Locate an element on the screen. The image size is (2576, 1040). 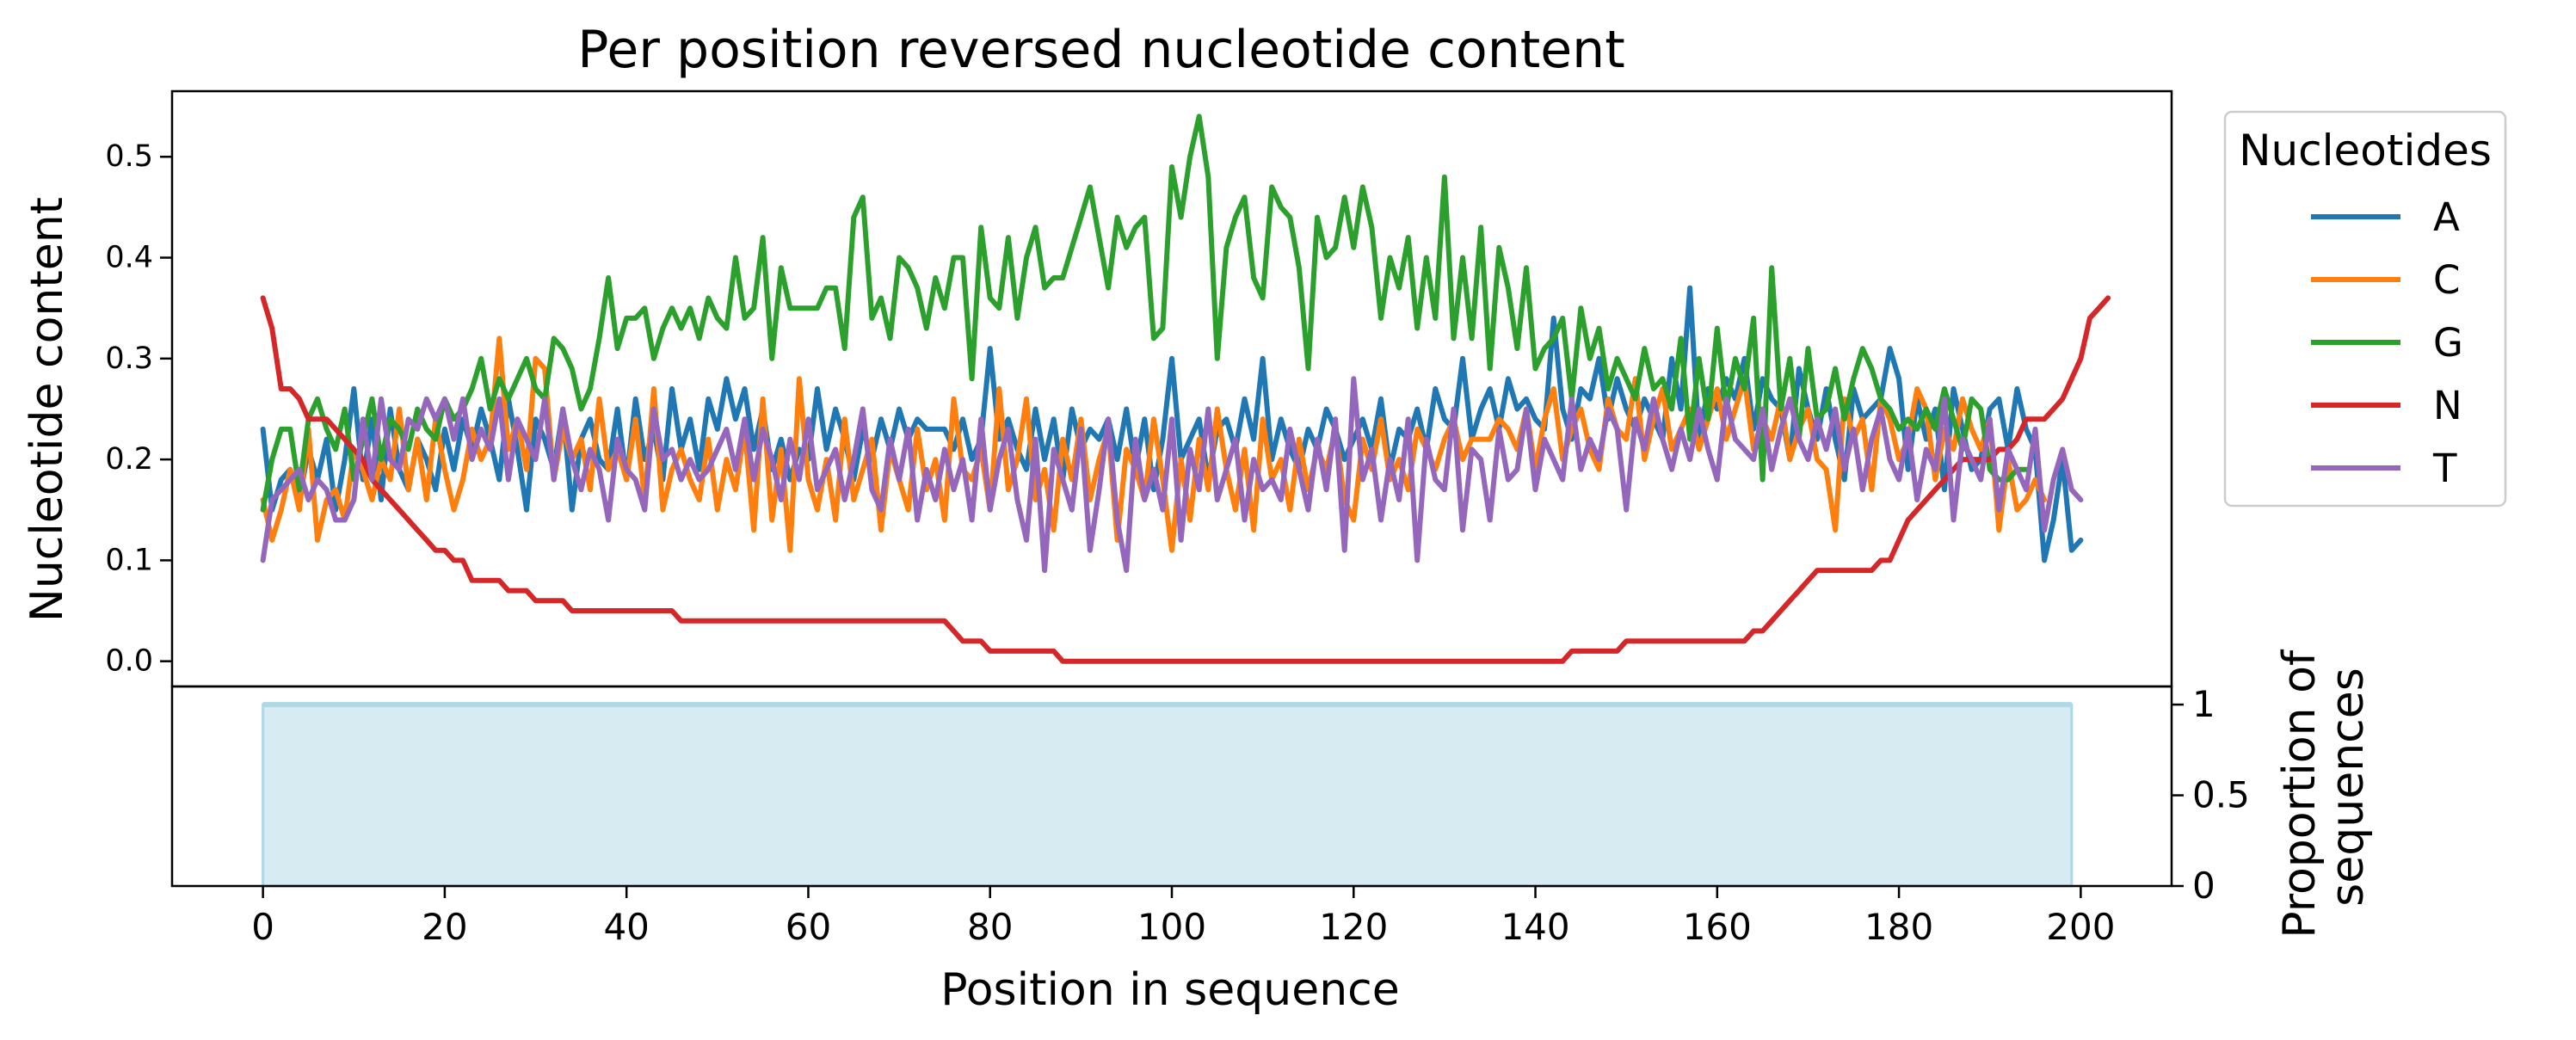
x-ticks: 0 20 40 60 80 100 120 140 160 180 200 is located at coordinates (1183, 917).